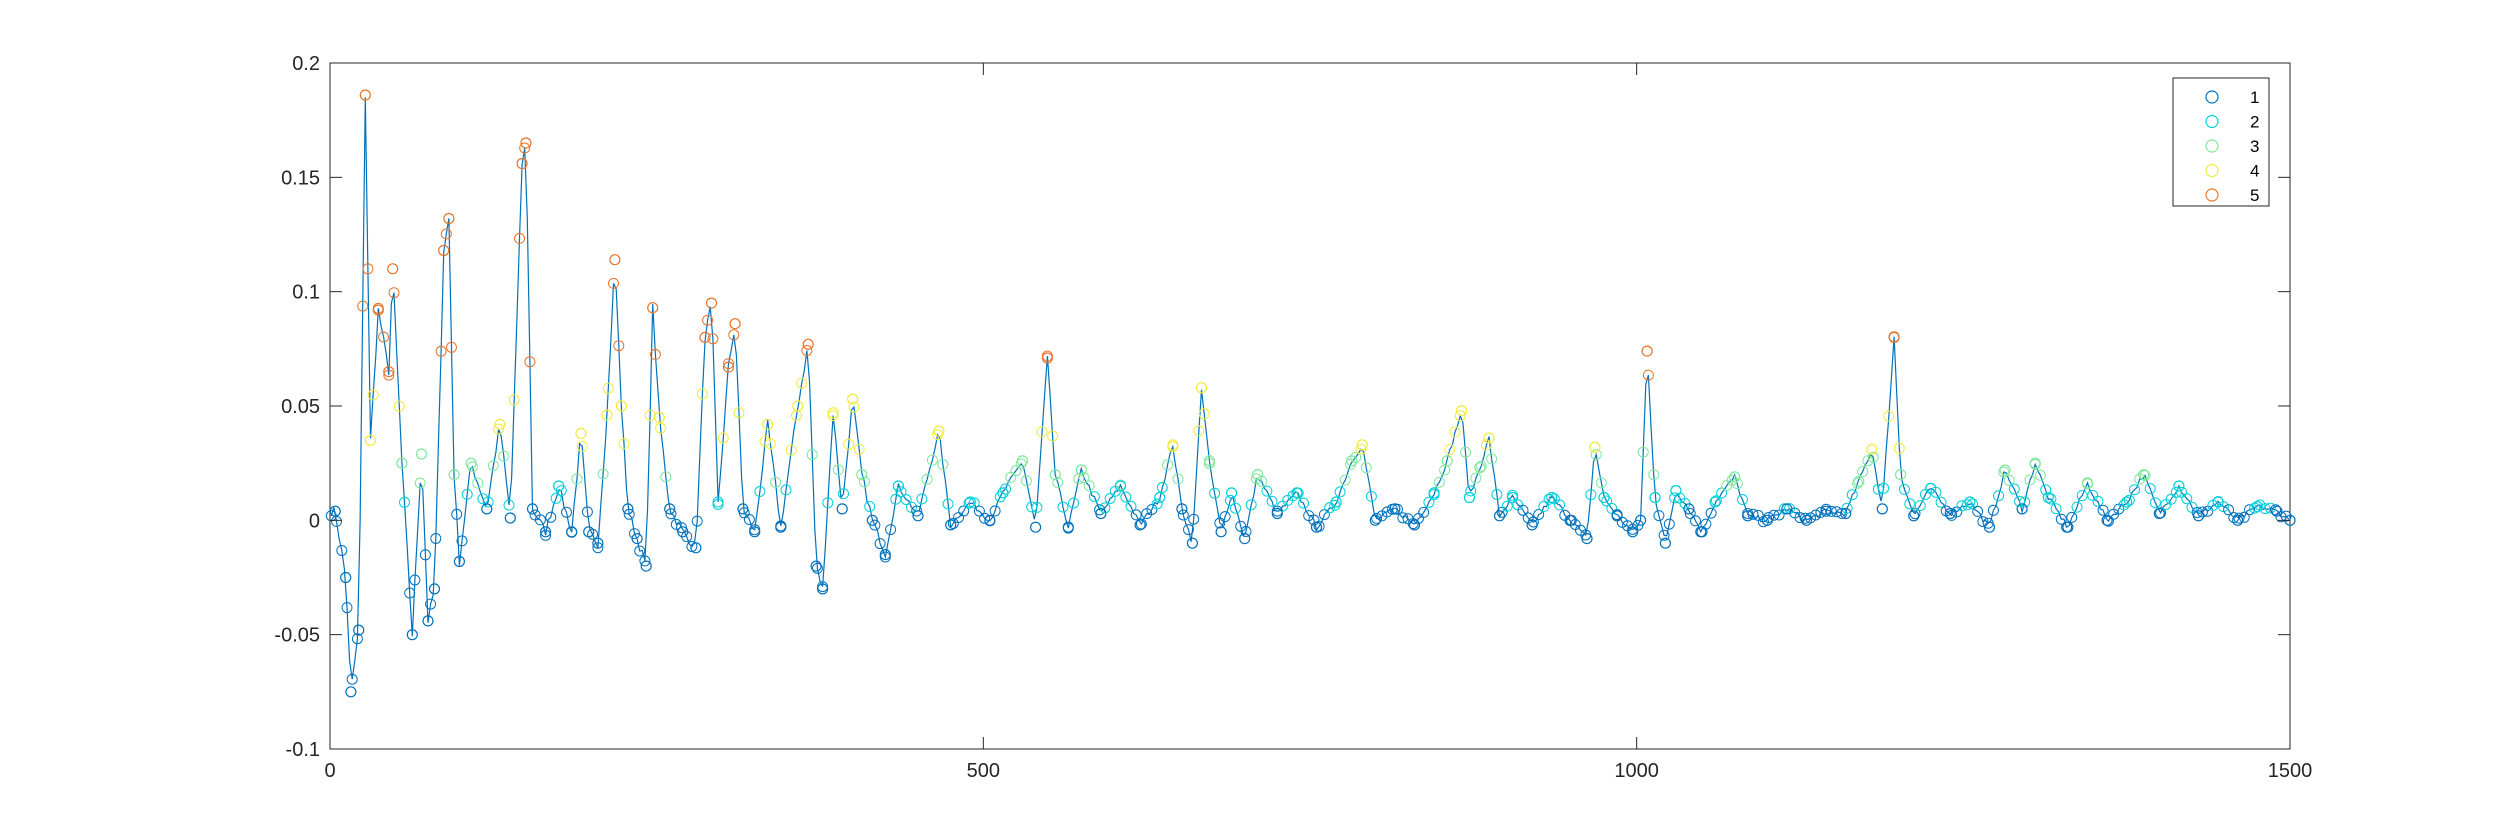  I want to click on y-tick-label: 0.15, so click(300, 178).